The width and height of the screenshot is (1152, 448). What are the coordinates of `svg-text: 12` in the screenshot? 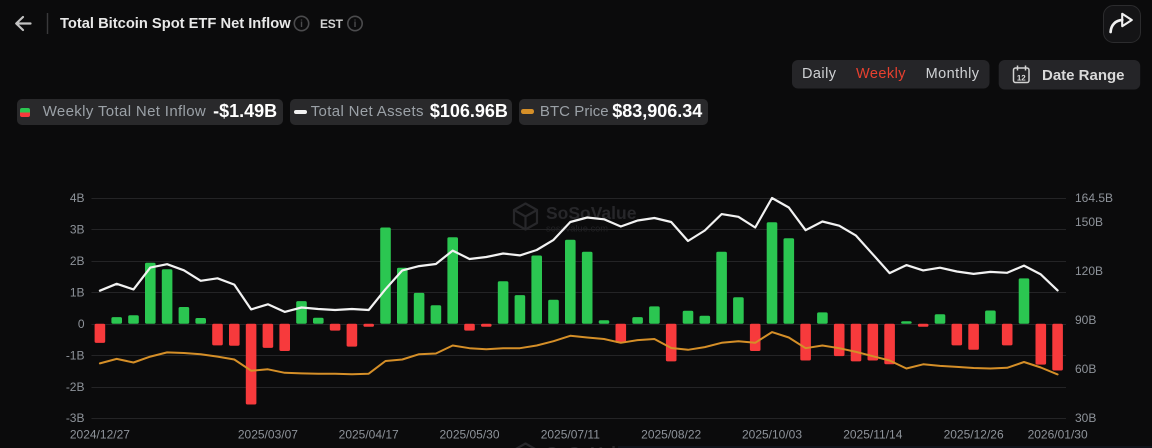 It's located at (1021, 77).